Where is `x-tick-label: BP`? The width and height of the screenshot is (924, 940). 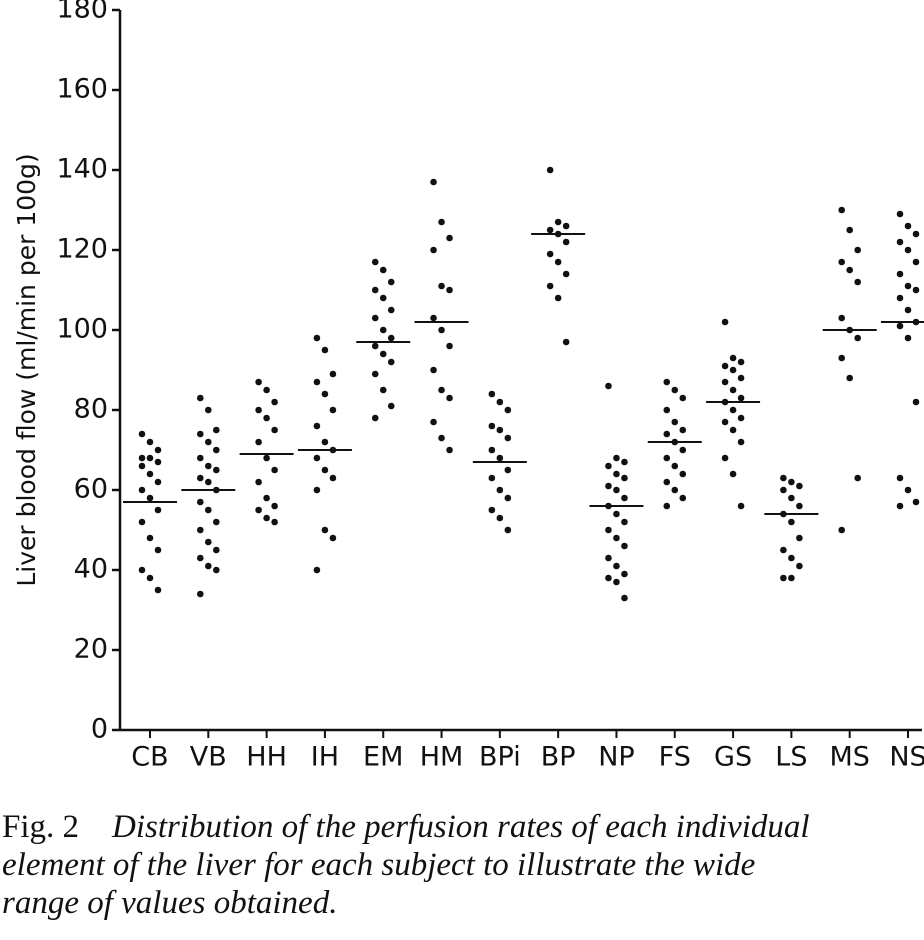
x-tick-label: BP is located at coordinates (558, 757).